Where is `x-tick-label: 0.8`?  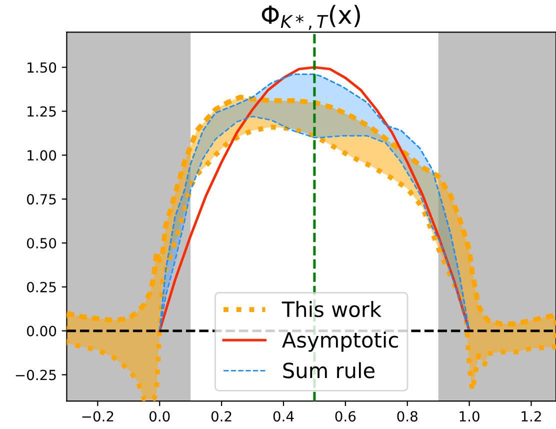 x-tick-label: 0.8 is located at coordinates (407, 416).